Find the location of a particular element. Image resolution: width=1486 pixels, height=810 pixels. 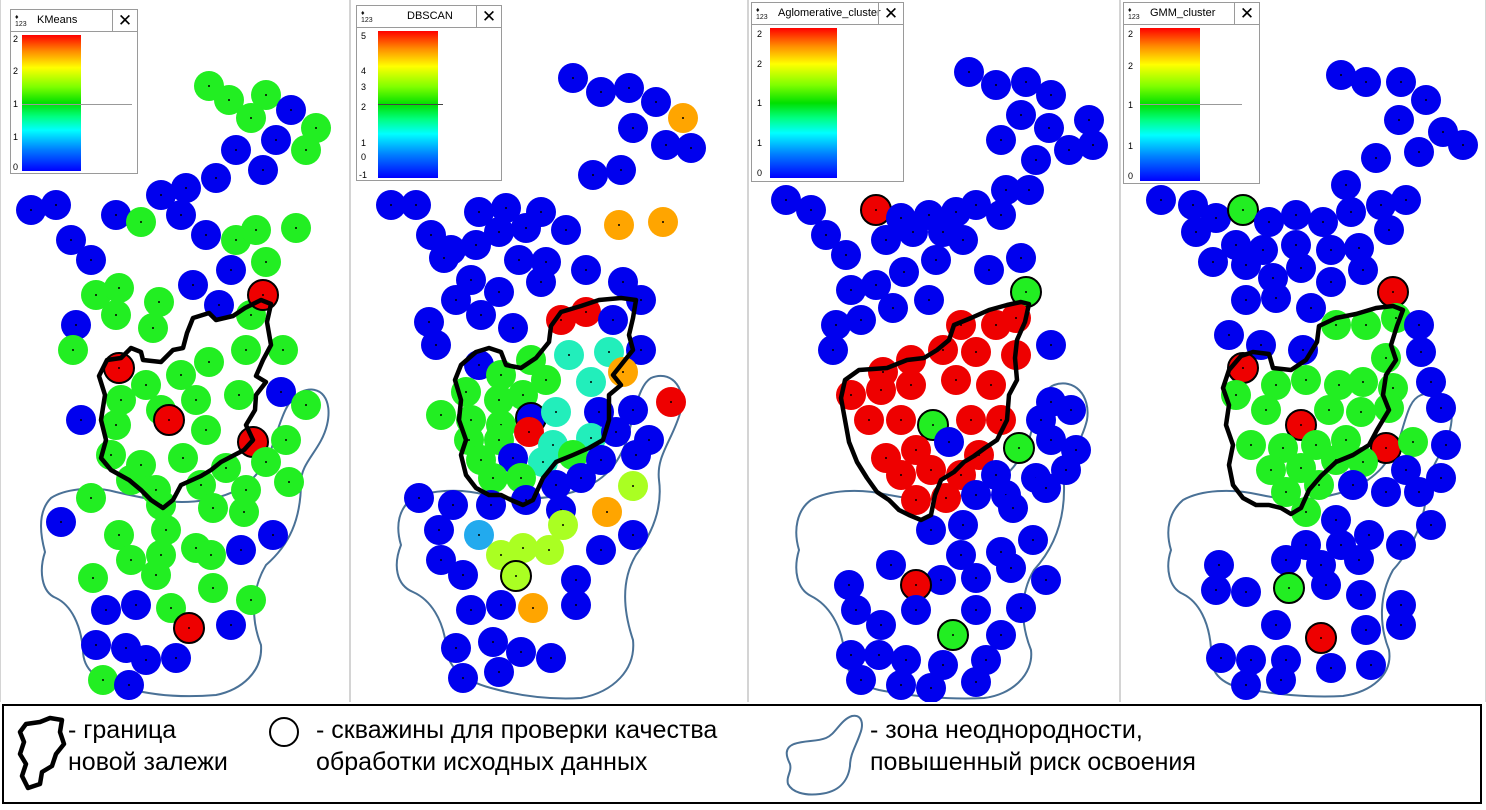

ramp-midline is located at coordinates (77, 104).